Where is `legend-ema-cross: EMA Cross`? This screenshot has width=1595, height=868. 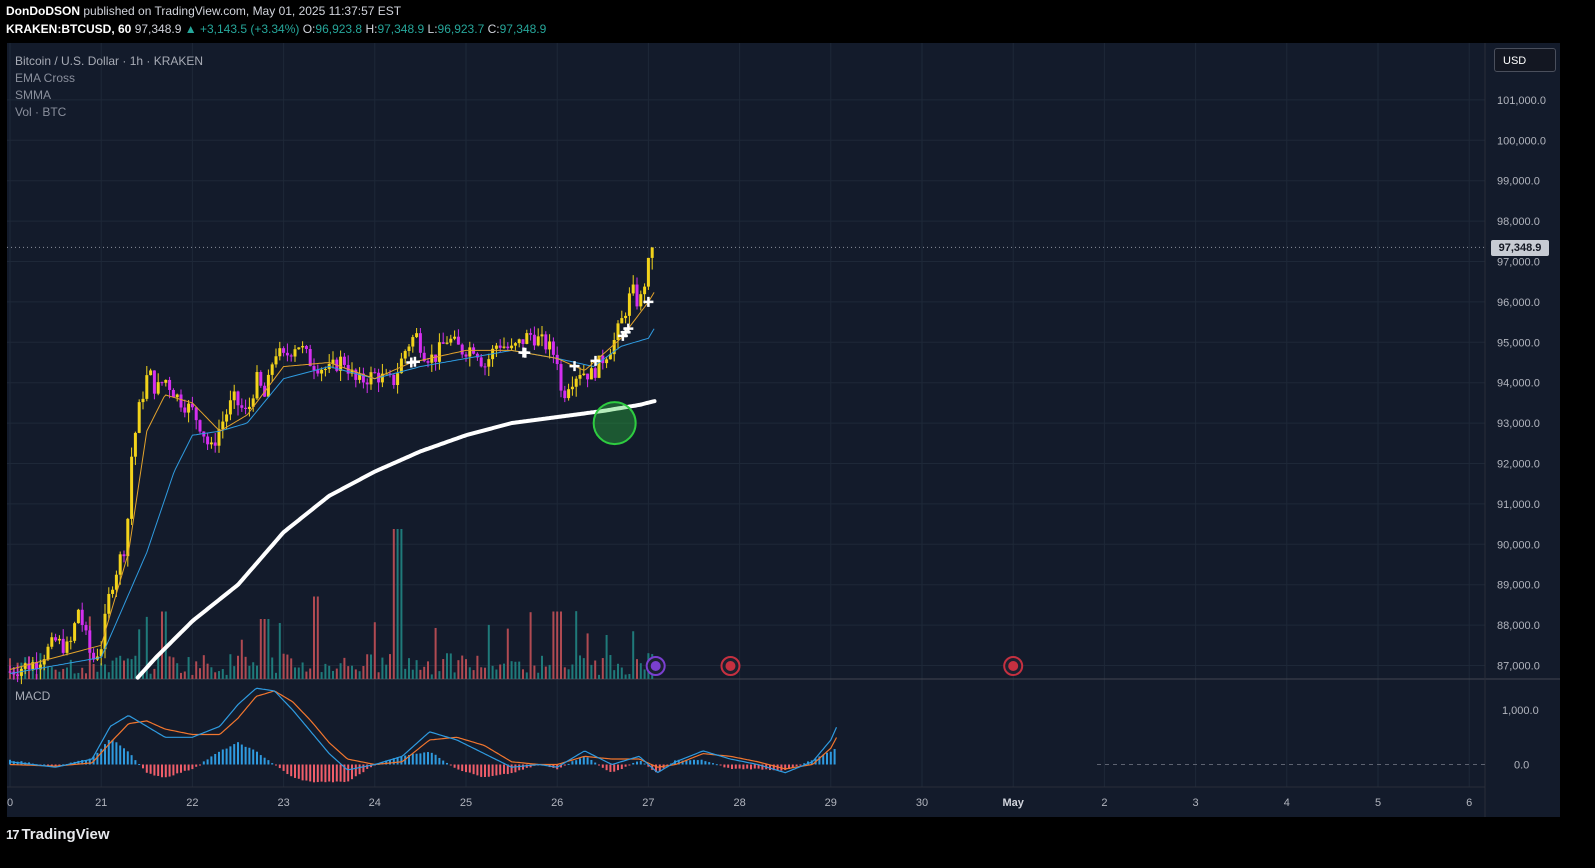 legend-ema-cross: EMA Cross is located at coordinates (45, 78).